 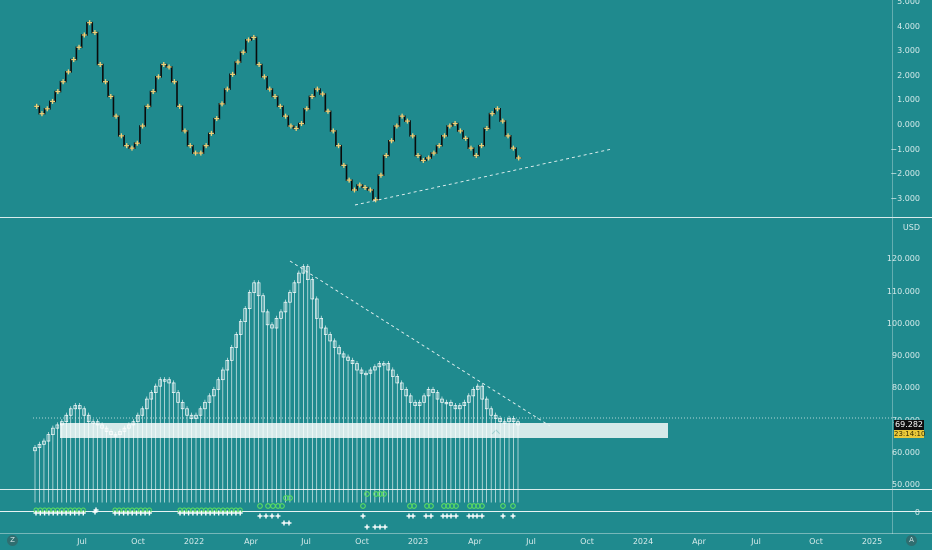 I want to click on support-zone-box, so click(x=364, y=430).